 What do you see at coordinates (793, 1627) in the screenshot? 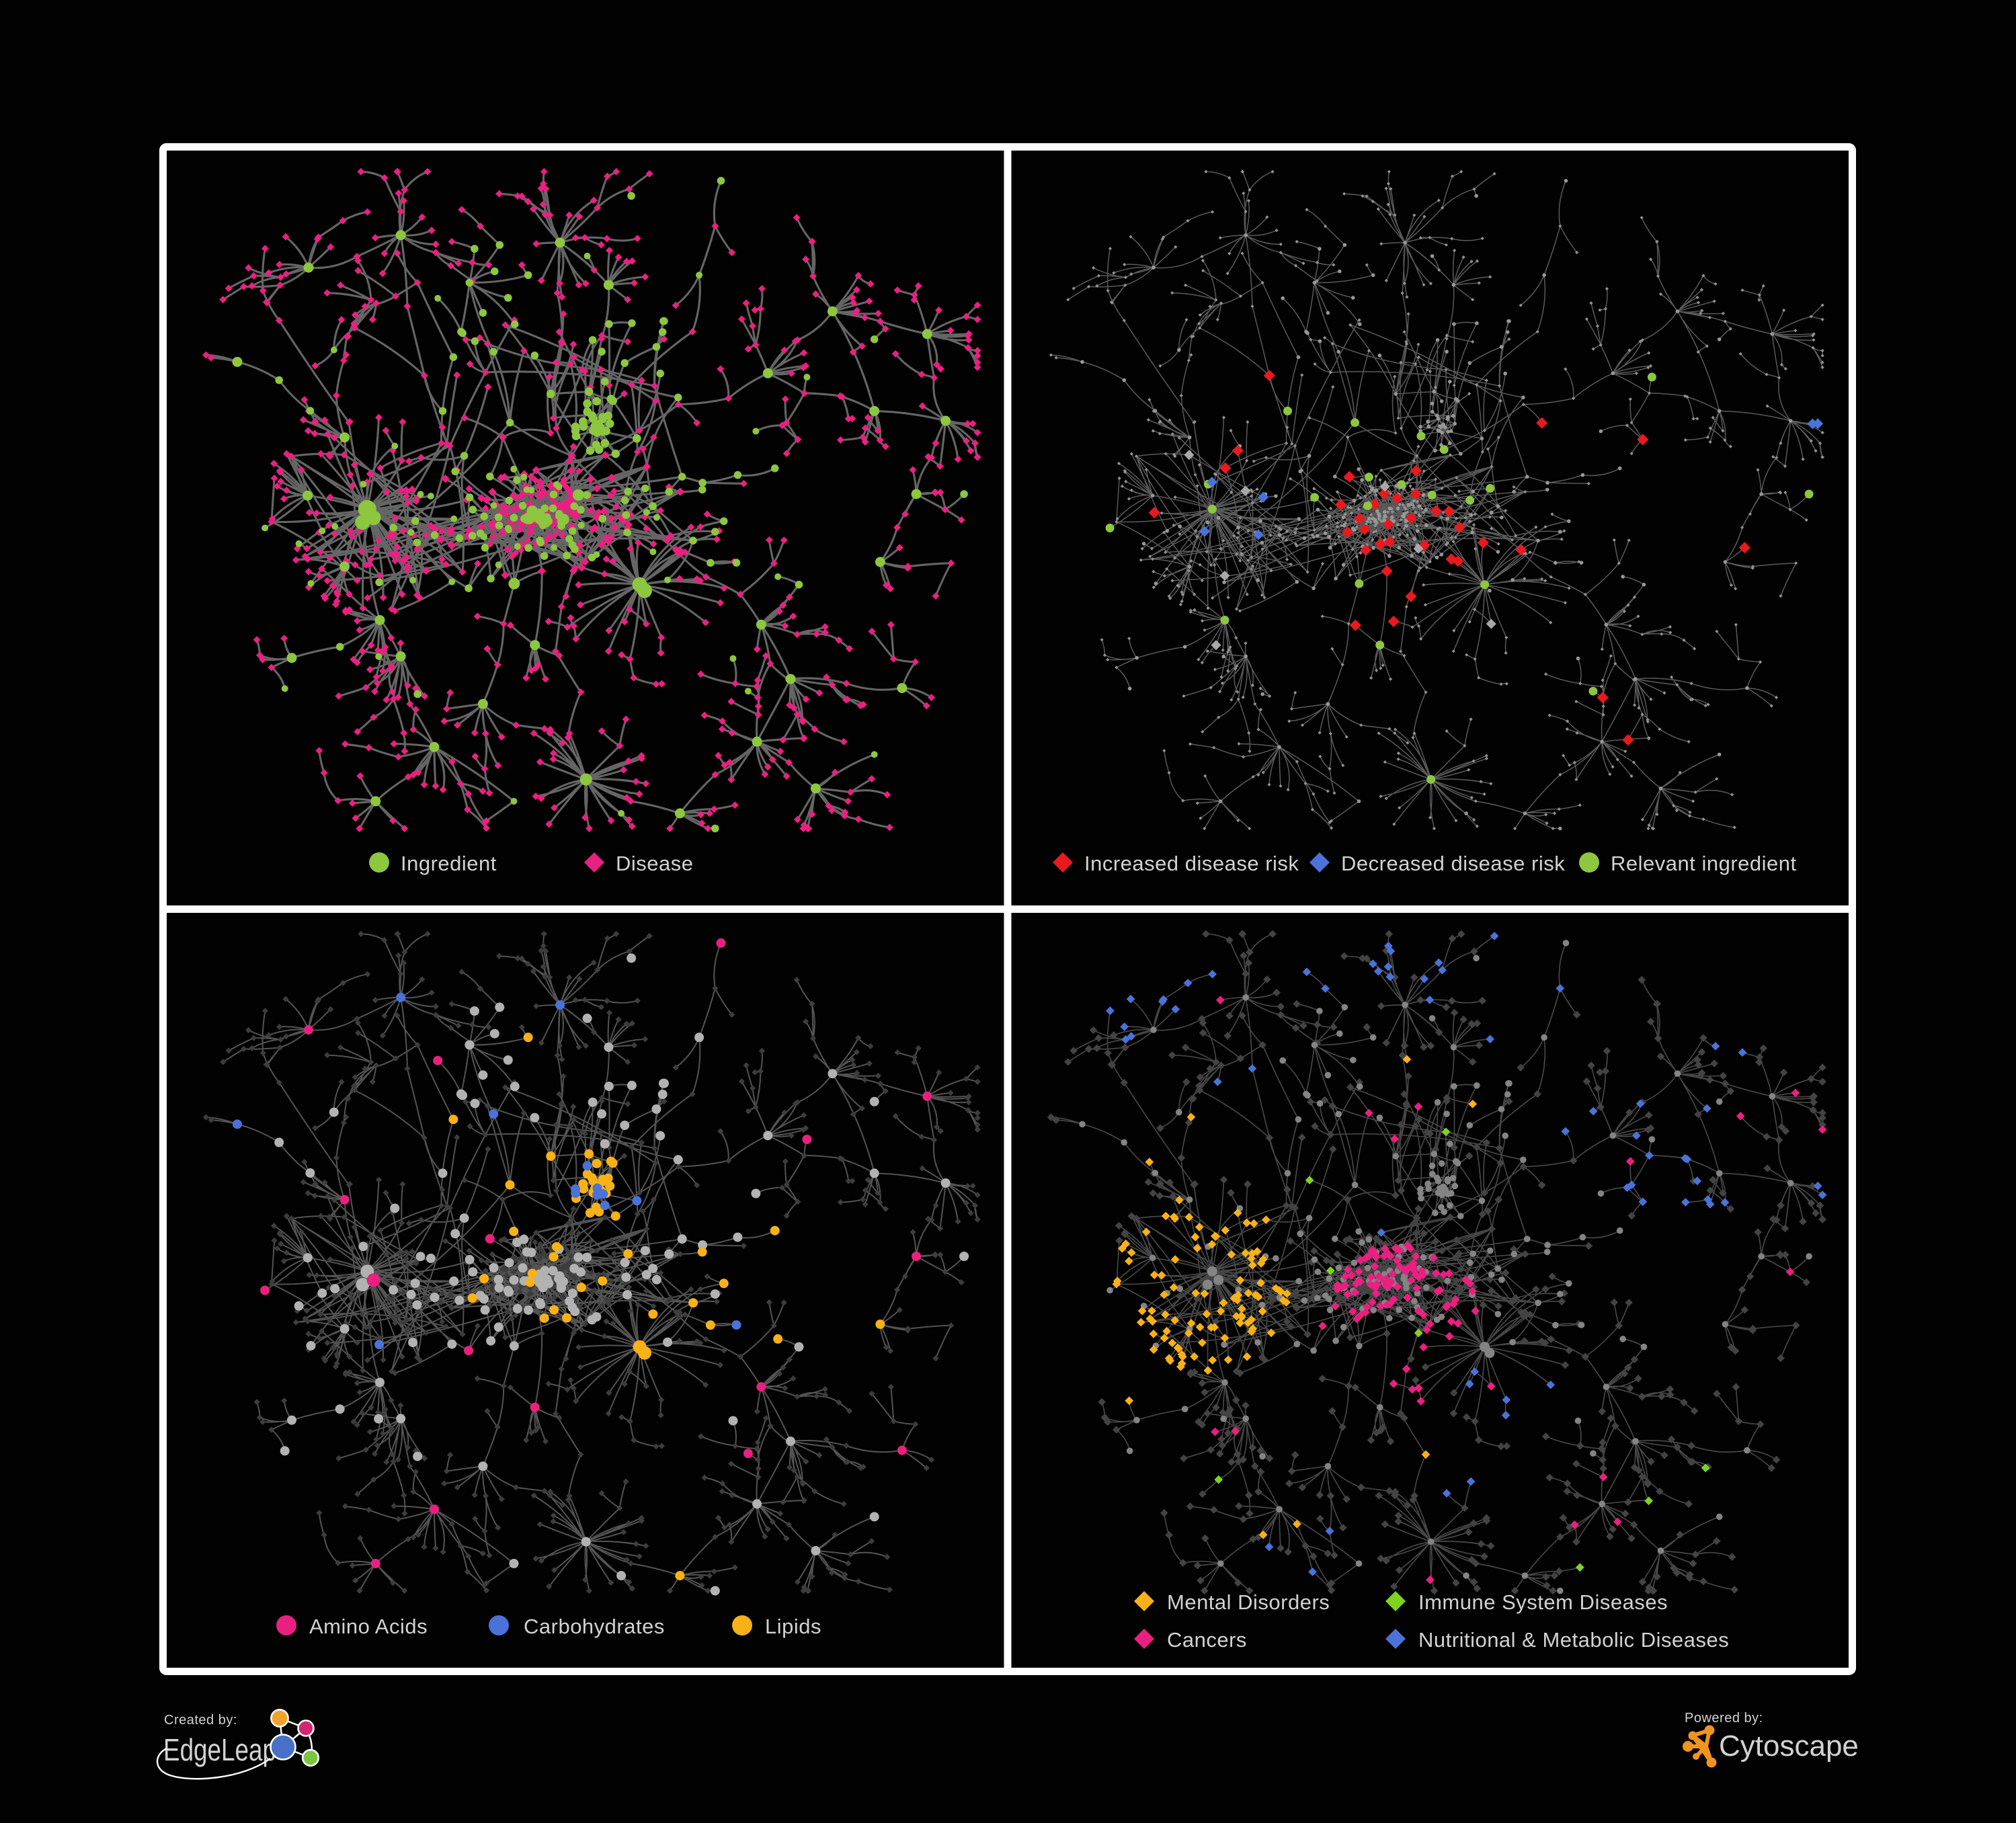
I see `svg-text: Lipids` at bounding box center [793, 1627].